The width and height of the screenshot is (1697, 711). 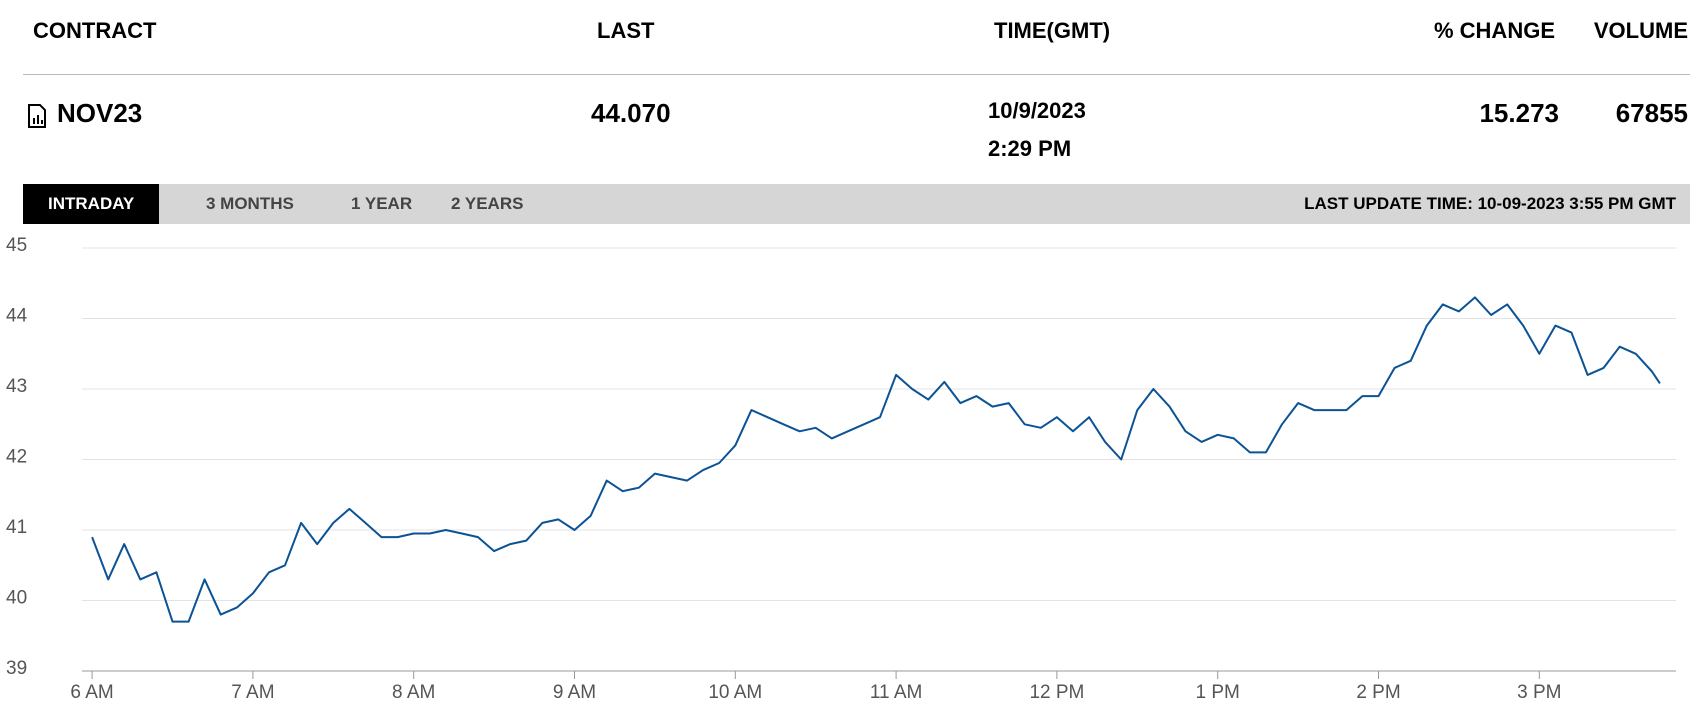 What do you see at coordinates (17, 316) in the screenshot?
I see `y-tick-label: 44` at bounding box center [17, 316].